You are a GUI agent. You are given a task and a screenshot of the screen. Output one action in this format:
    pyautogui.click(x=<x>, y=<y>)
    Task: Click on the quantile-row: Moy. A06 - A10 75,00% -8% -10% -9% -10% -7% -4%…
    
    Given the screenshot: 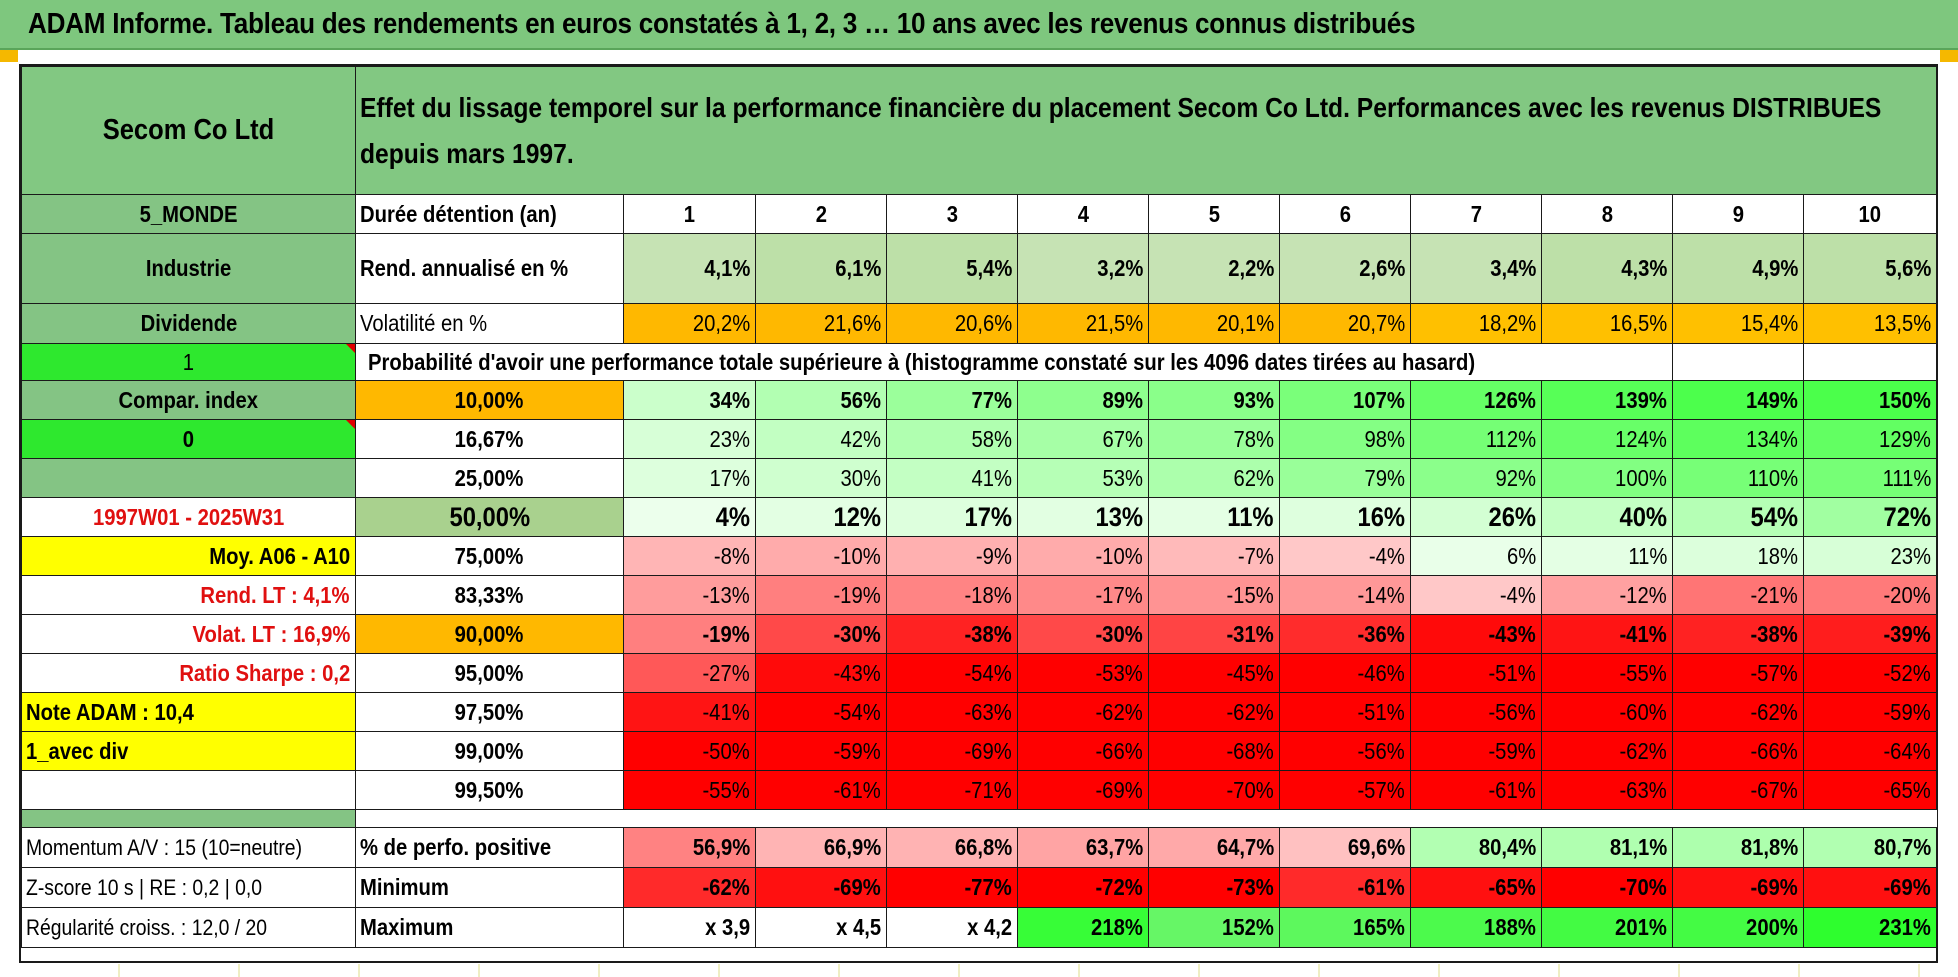 What is the action you would take?
    pyautogui.click(x=979, y=556)
    